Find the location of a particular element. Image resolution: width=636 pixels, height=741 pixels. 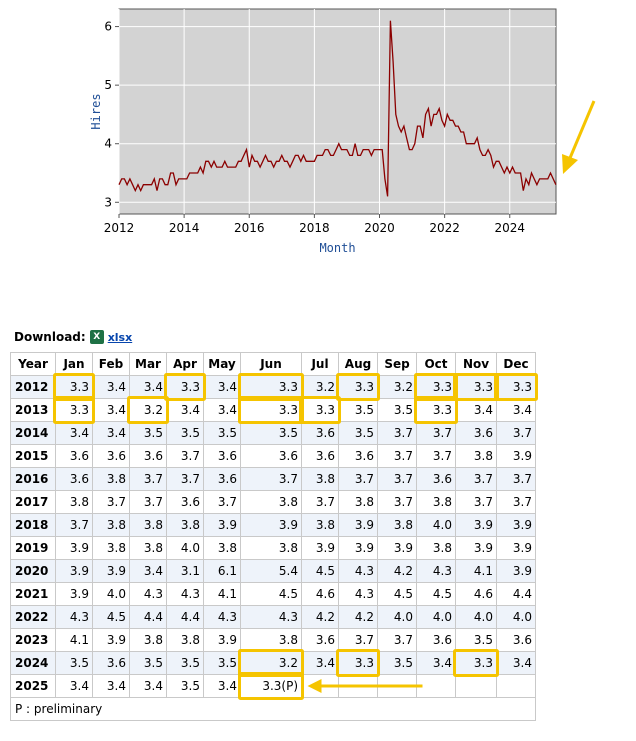

xlsx-download-link: xlsx is located at coordinates (120, 337).